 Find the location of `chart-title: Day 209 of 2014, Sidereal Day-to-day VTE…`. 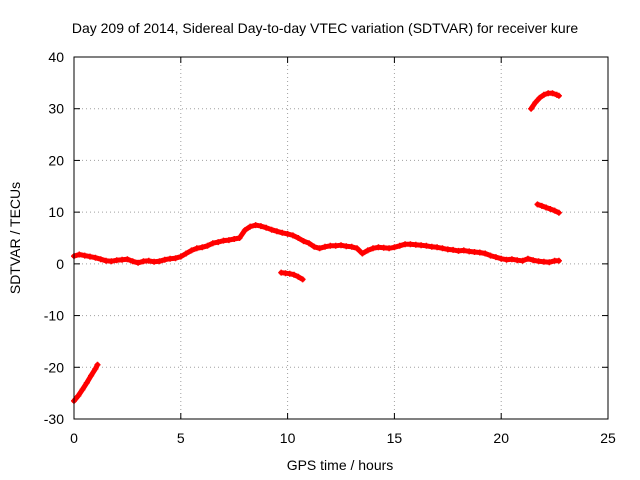

chart-title: Day 209 of 2014, Sidereal Day-to-day VTE… is located at coordinates (325, 28).